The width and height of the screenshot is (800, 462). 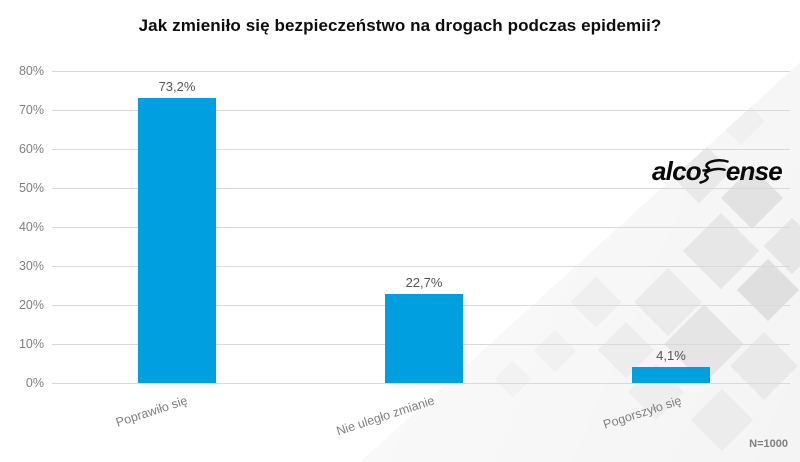 I want to click on y-axis-tick-label: 60%, so click(x=31, y=149).